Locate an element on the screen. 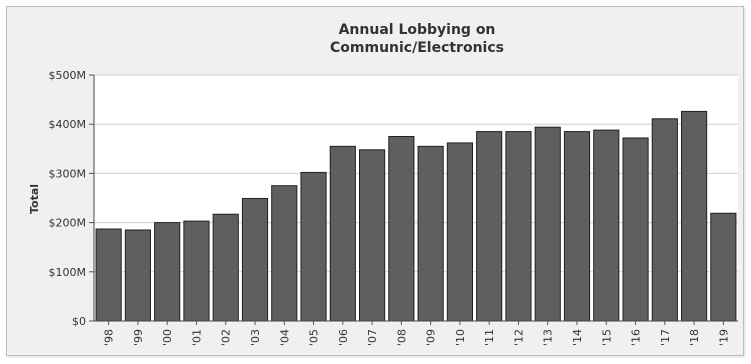 Image resolution: width=751 pixels, height=364 pixels. y-tick-label: $300M is located at coordinates (68, 173).